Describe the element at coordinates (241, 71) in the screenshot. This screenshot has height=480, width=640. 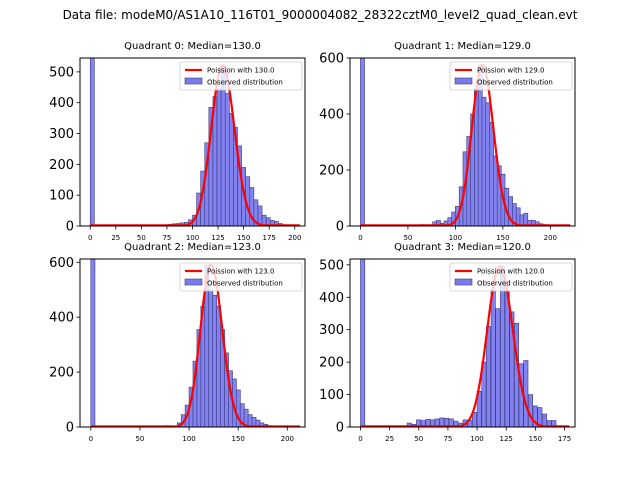
I see `legend-label-poisson: Poission with 130.0` at that location.